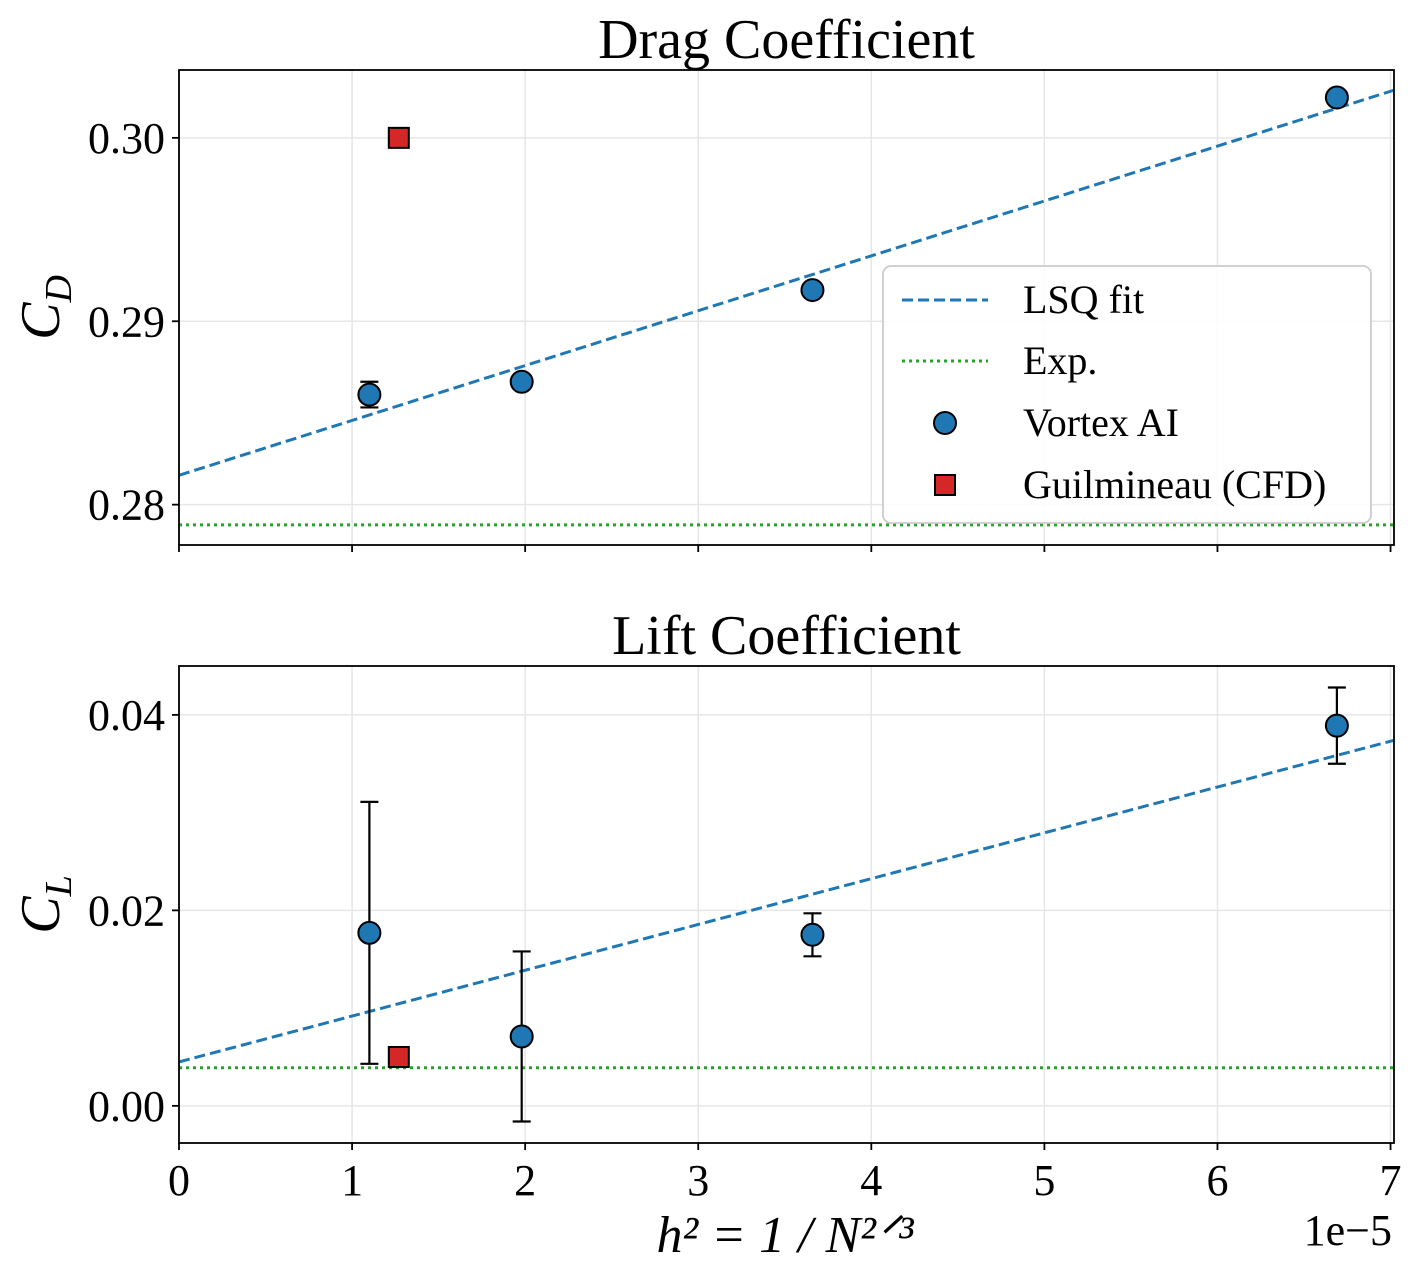 The width and height of the screenshot is (1417, 1282). What do you see at coordinates (126, 910) in the screenshot?
I see `y-tick-label: 0.02` at bounding box center [126, 910].